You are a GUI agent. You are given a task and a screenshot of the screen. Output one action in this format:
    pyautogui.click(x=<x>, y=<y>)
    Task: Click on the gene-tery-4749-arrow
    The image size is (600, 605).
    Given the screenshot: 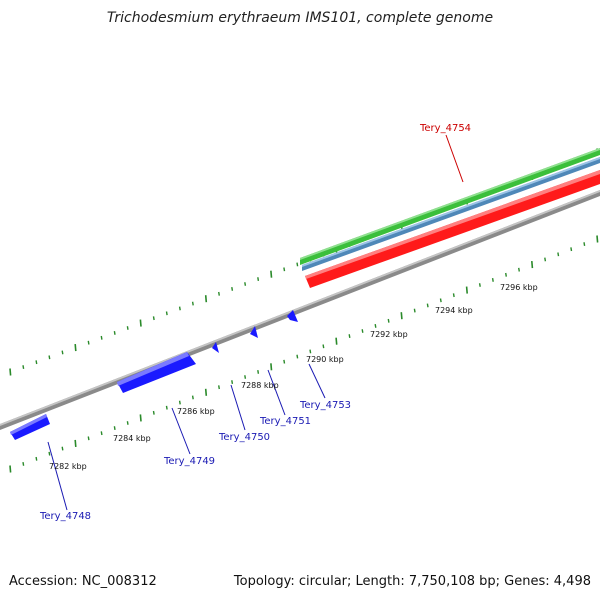 What is the action you would take?
    pyautogui.click(x=156, y=372)
    